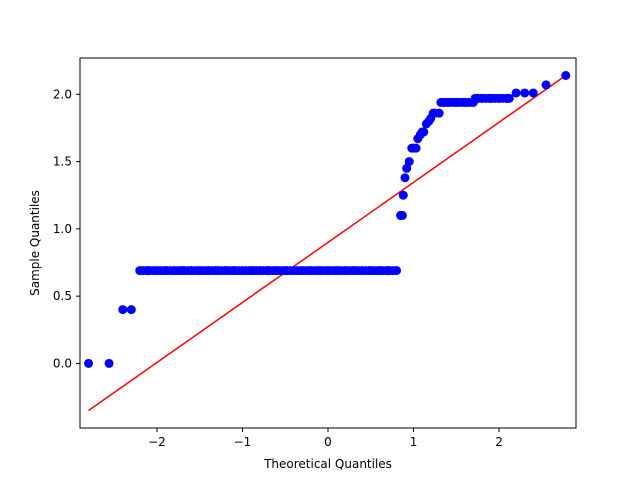  I want to click on y-axis-label: Sample Quantiles, so click(35, 243).